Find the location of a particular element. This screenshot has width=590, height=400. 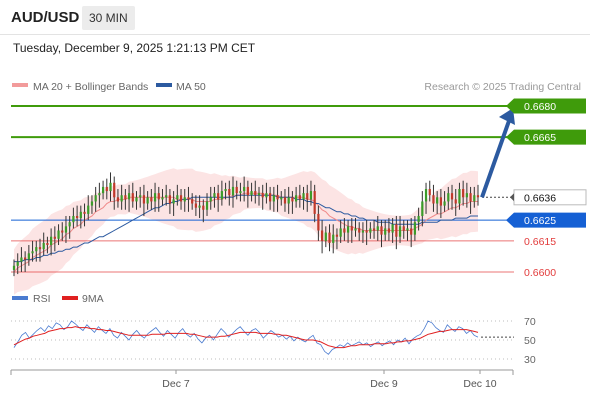

forecast-arrow is located at coordinates (497, 153).